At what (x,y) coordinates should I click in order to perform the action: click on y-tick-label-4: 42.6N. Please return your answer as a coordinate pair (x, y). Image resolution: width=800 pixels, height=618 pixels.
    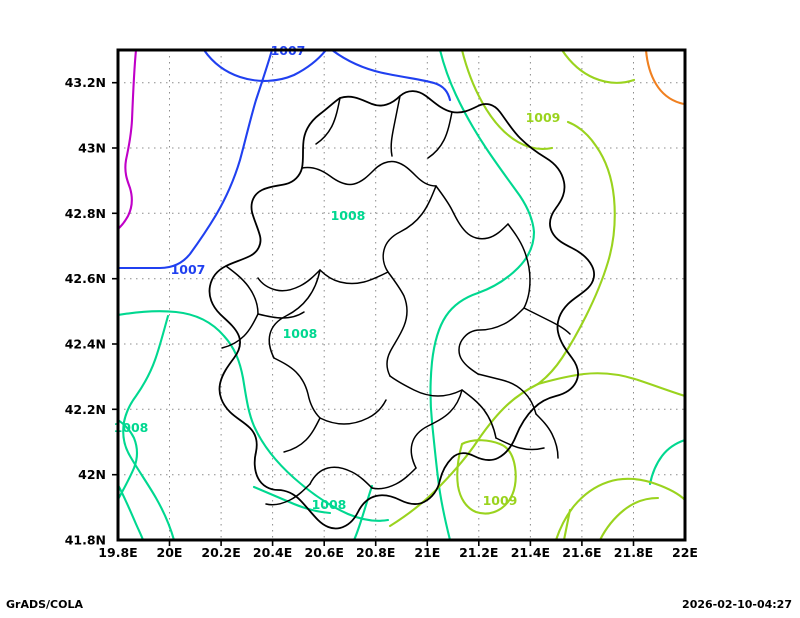
    Looking at the image, I should click on (85, 278).